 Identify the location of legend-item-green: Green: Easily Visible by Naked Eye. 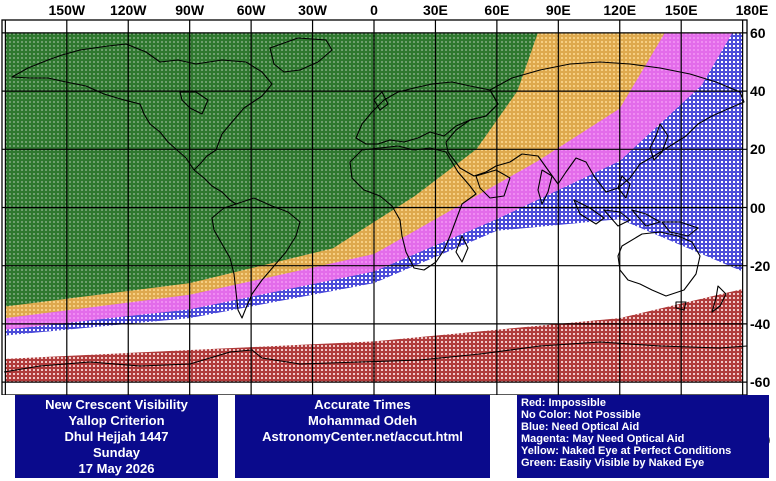
(613, 463).